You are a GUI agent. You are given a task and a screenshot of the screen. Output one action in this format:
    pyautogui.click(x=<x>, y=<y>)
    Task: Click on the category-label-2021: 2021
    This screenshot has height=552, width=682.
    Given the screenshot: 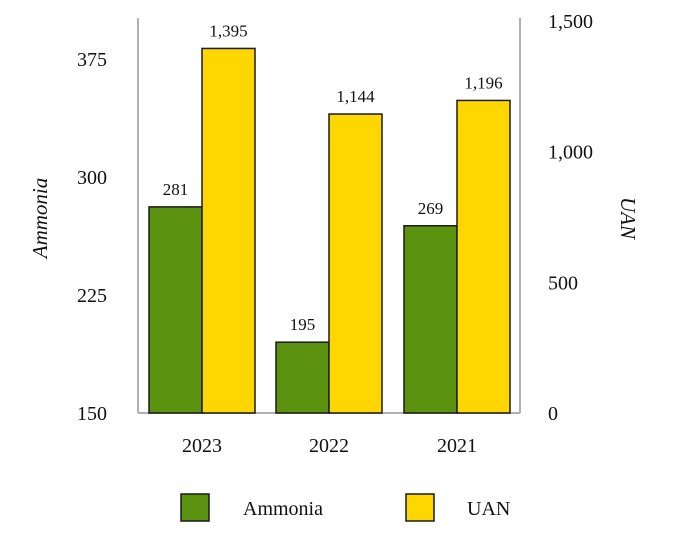 What is the action you would take?
    pyautogui.click(x=457, y=446)
    